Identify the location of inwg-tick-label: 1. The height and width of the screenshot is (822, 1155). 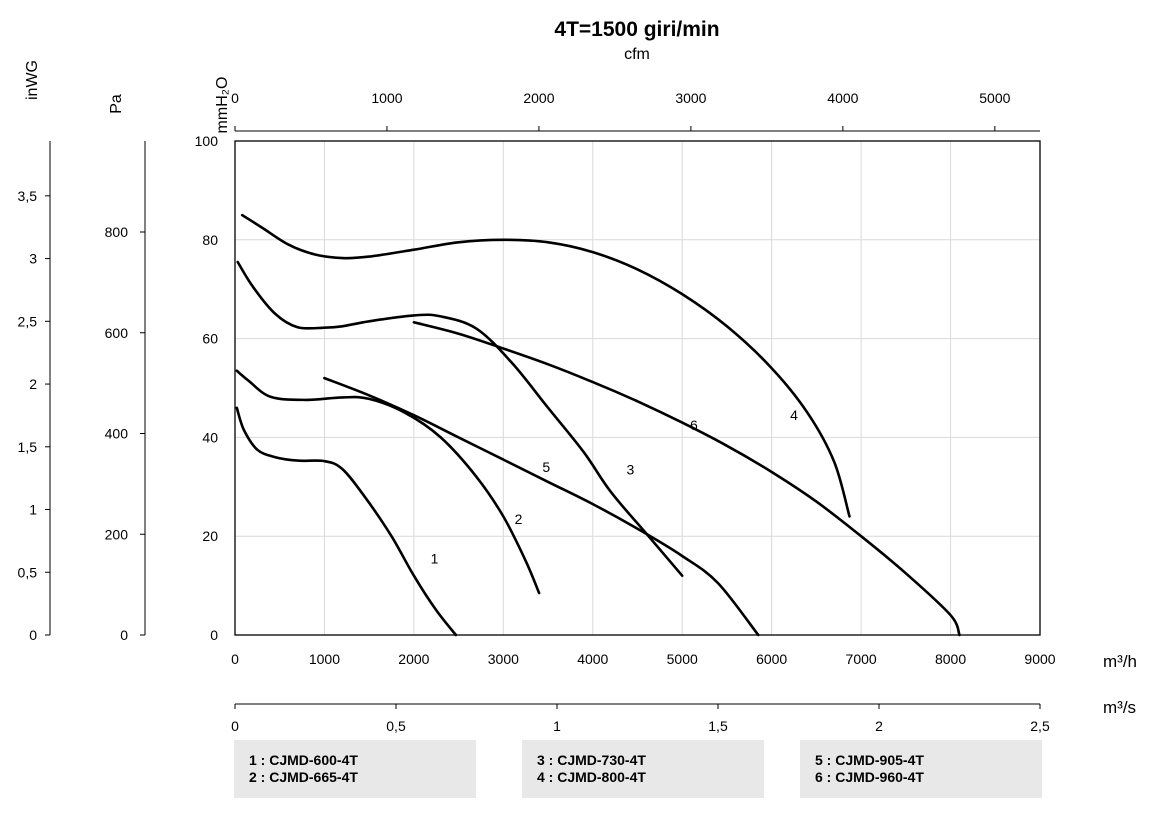
(33, 510).